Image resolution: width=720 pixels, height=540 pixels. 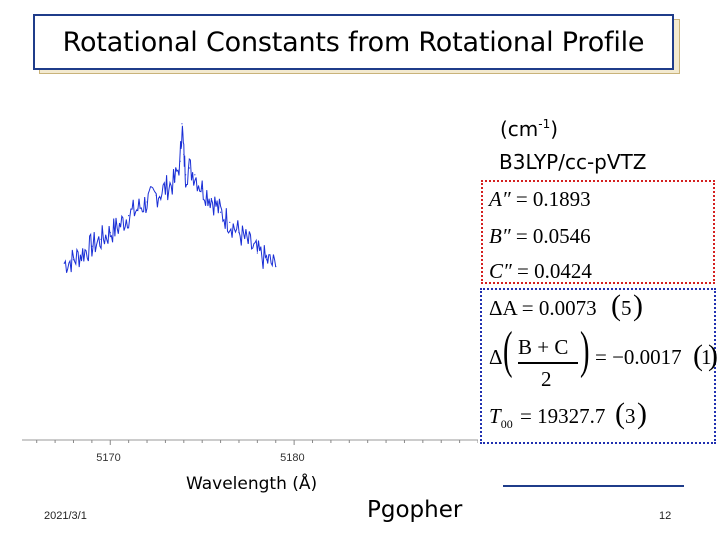 What do you see at coordinates (108, 458) in the screenshot?
I see `x-tick-label: 5170` at bounding box center [108, 458].